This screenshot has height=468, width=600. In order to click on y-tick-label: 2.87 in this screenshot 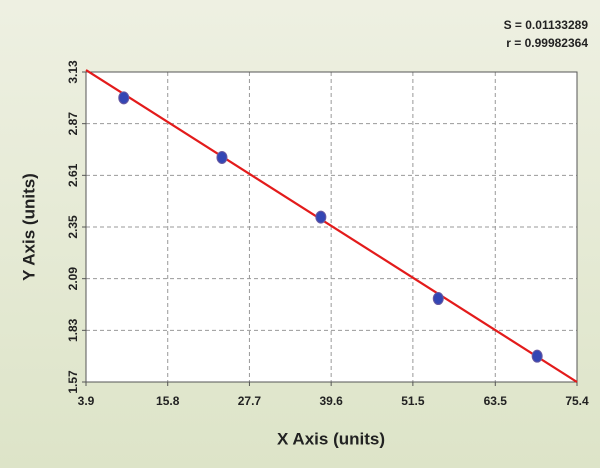, I will do `click(73, 124)`.